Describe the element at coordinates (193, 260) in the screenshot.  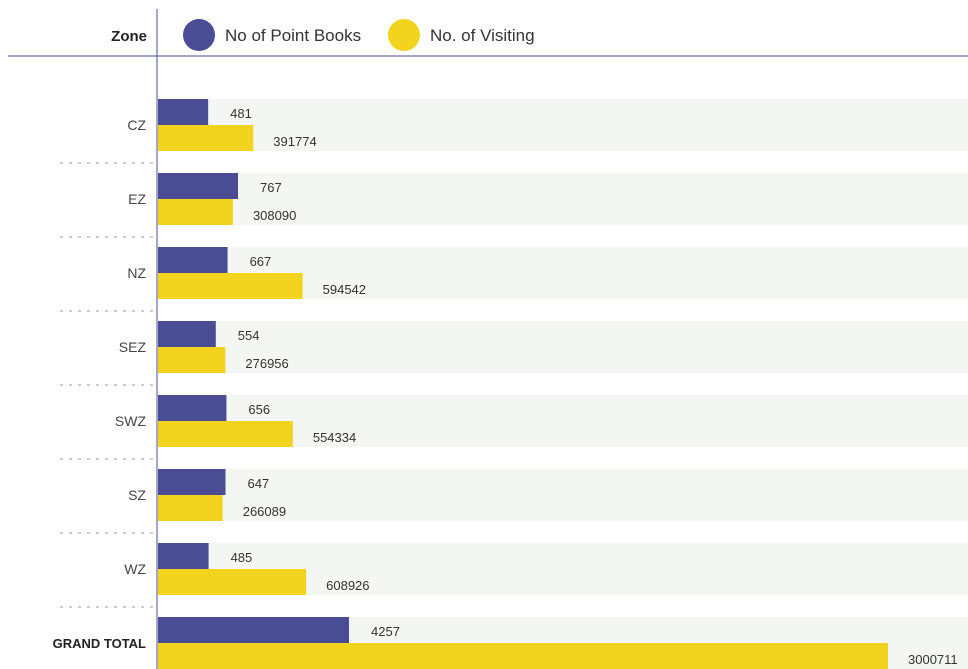
I see `bar-point-books-nz` at that location.